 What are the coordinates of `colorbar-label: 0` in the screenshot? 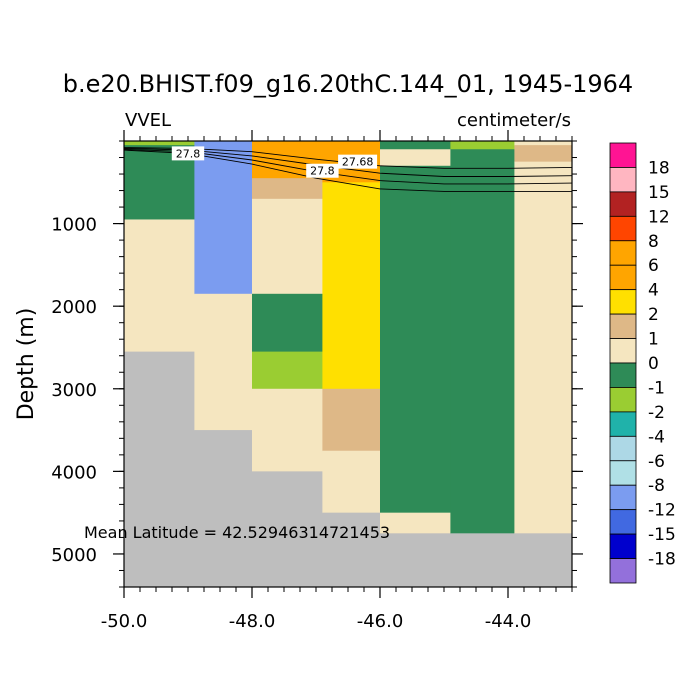 It's located at (653, 364).